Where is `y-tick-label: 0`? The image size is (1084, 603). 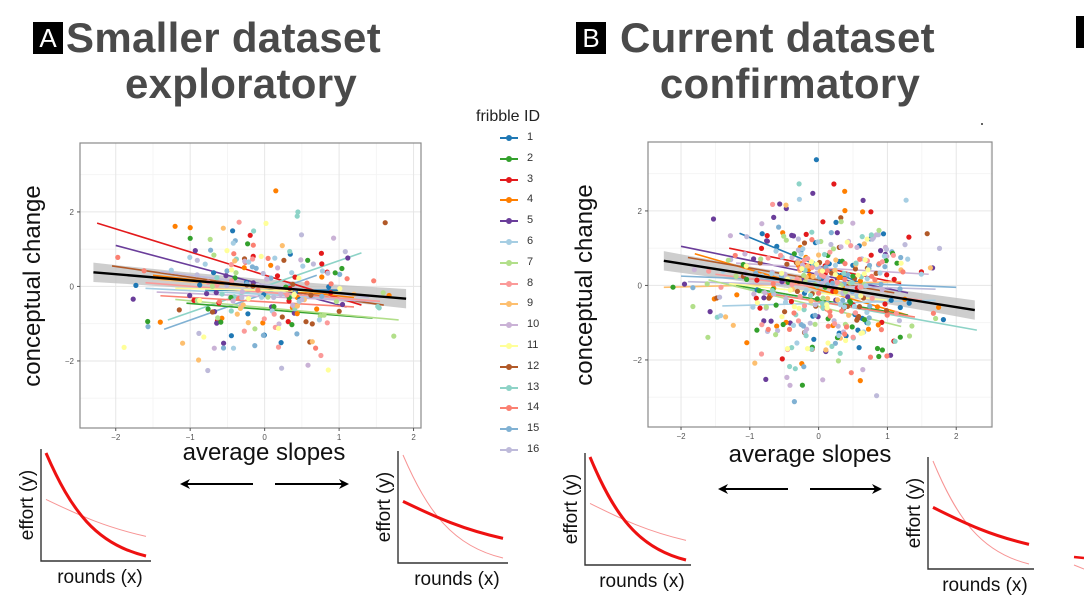
y-tick-label: 0 is located at coordinates (640, 285).